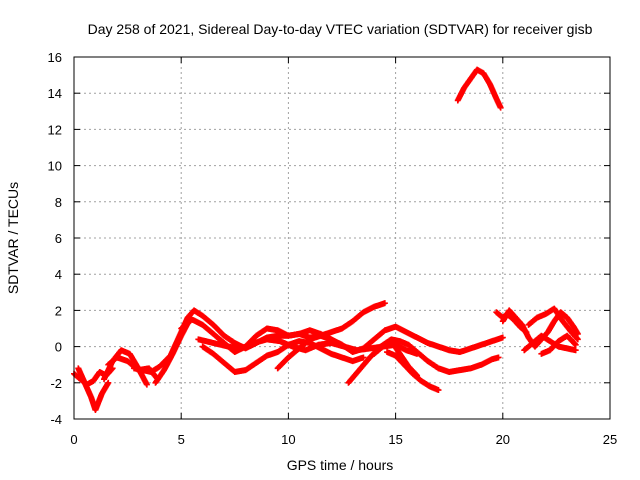  Describe the element at coordinates (55, 166) in the screenshot. I see `y-tick-label: 10` at that location.